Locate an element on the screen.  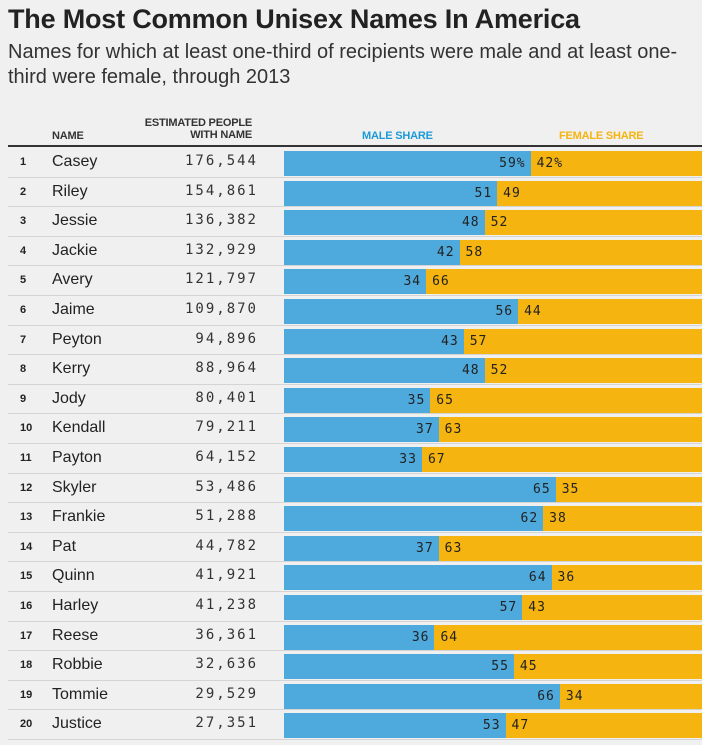
male-share-label: 51 is located at coordinates (483, 193).